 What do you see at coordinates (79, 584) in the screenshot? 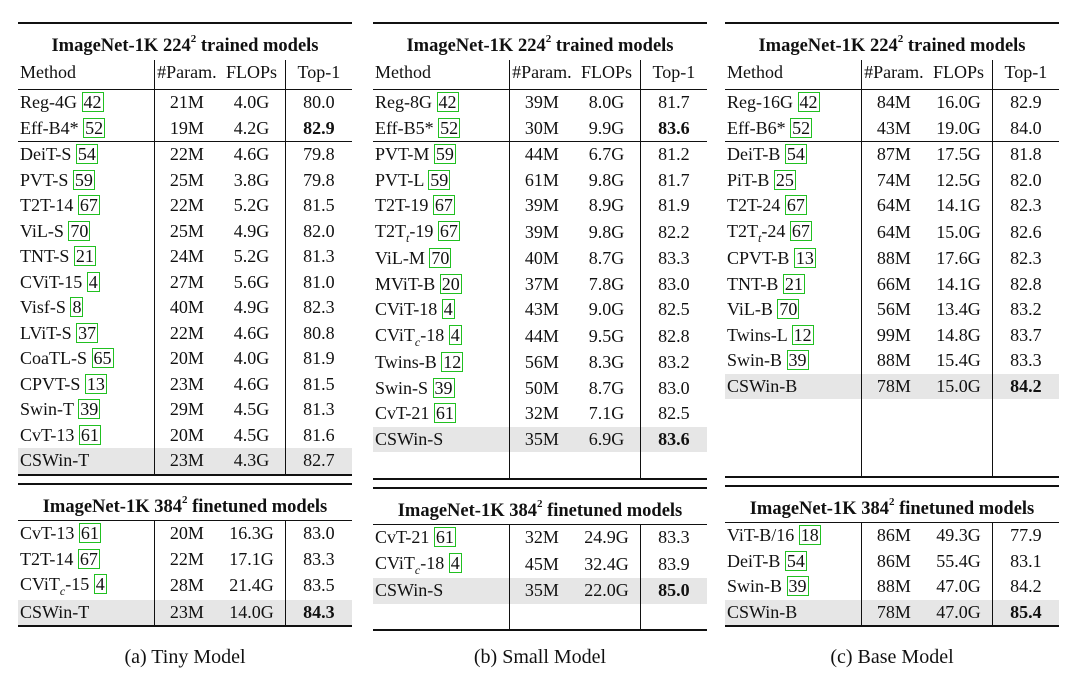
I see `method-name-suffix: -15` at bounding box center [79, 584].